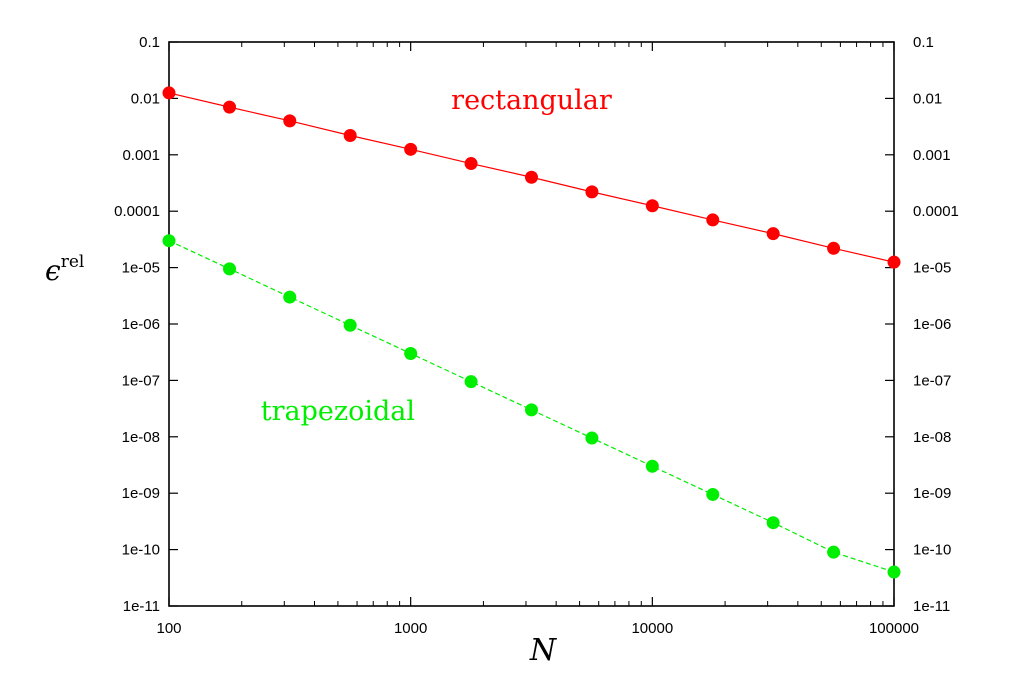  Describe the element at coordinates (338, 411) in the screenshot. I see `series-label-trapezoidal: trapezoidal` at that location.